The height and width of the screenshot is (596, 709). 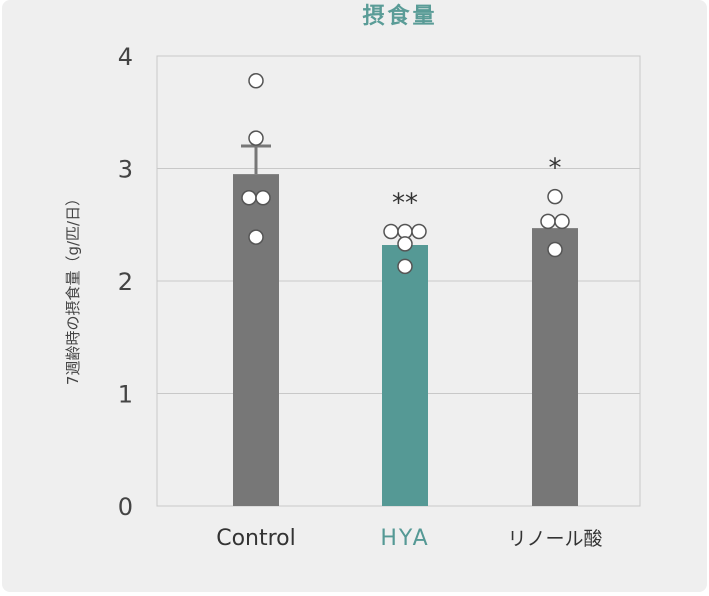 What do you see at coordinates (125, 507) in the screenshot?
I see `y-tick-label: 0` at bounding box center [125, 507].